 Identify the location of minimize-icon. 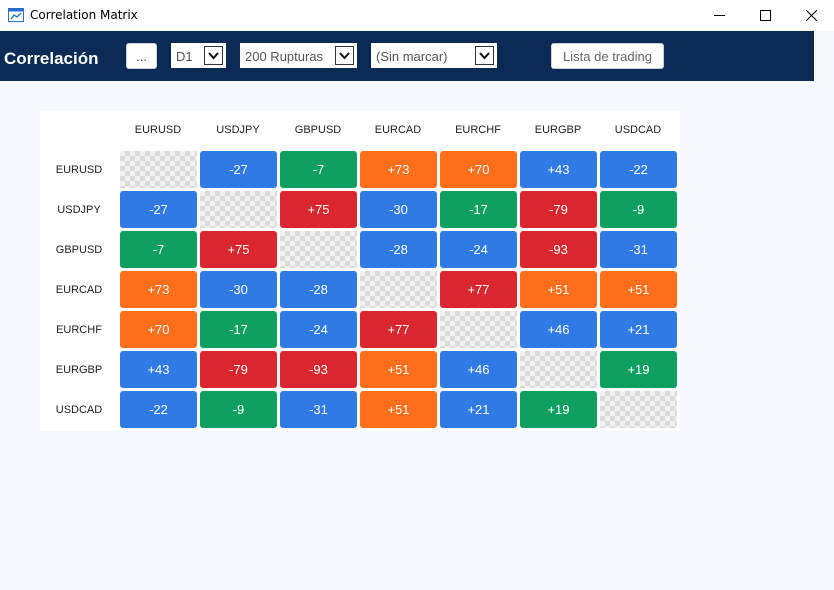
(719, 15).